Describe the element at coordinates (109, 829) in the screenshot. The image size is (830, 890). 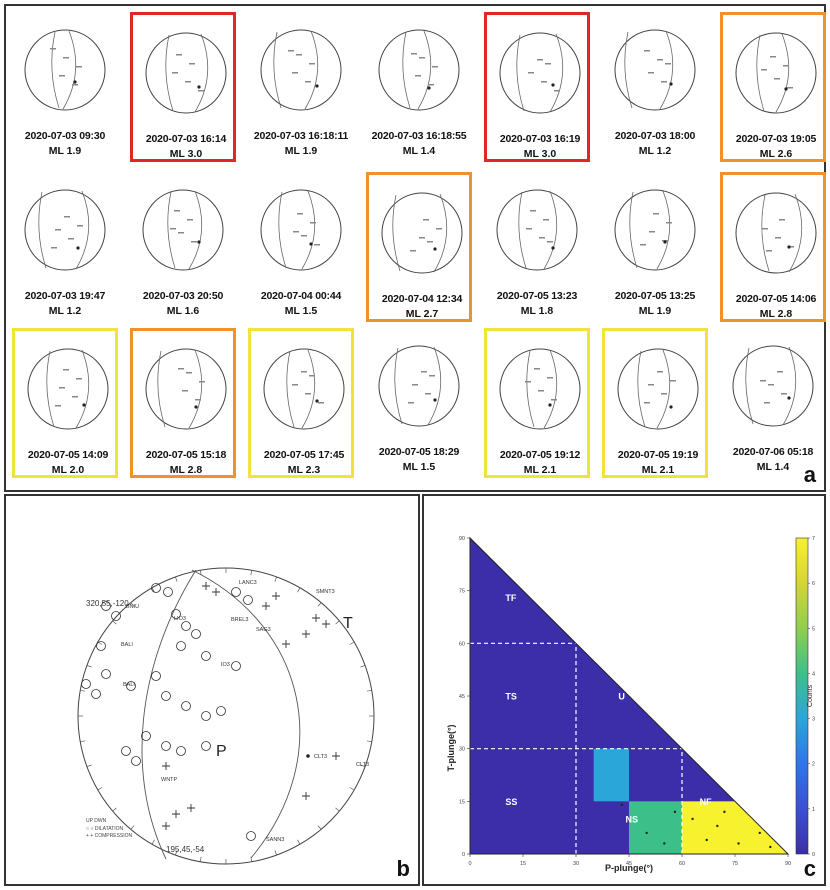
I see `legend-dilatation-text: DILATATION` at that location.